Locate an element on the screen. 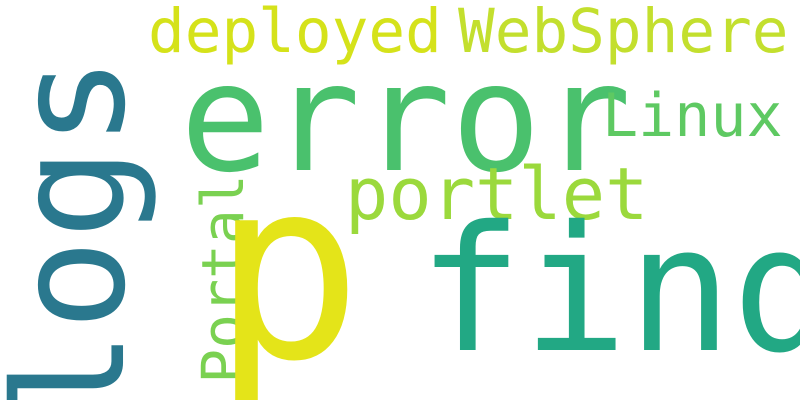 Image resolution: width=800 pixels, height=400 pixels. word-portlet: portlet is located at coordinates (497, 194).